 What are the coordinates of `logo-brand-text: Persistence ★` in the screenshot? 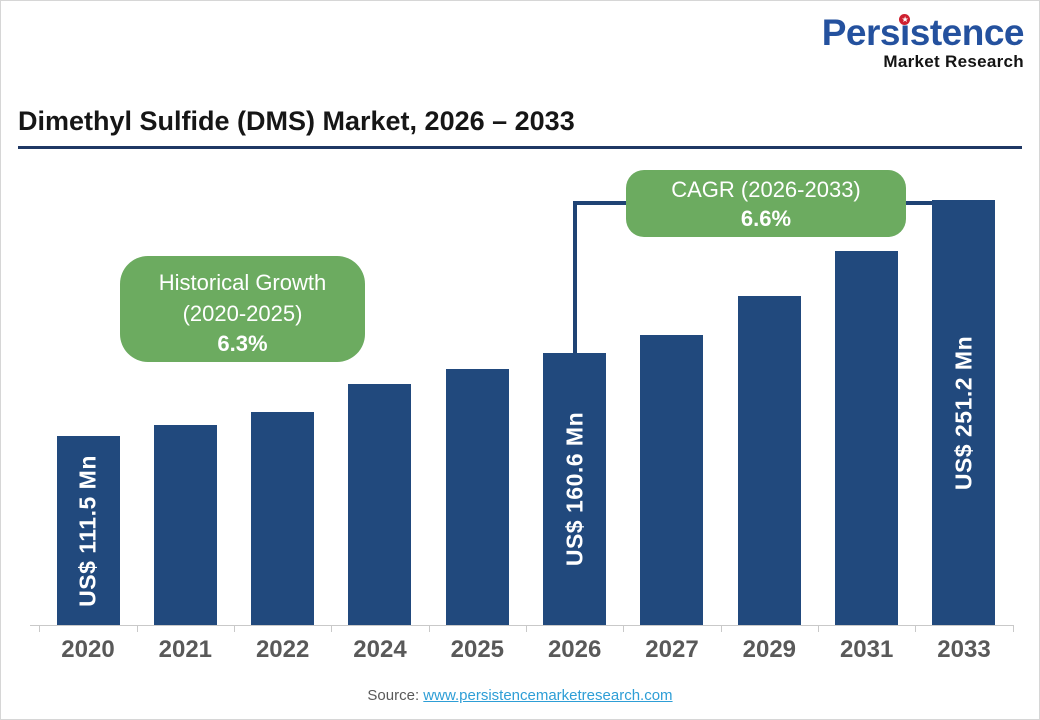 It's located at (923, 32).